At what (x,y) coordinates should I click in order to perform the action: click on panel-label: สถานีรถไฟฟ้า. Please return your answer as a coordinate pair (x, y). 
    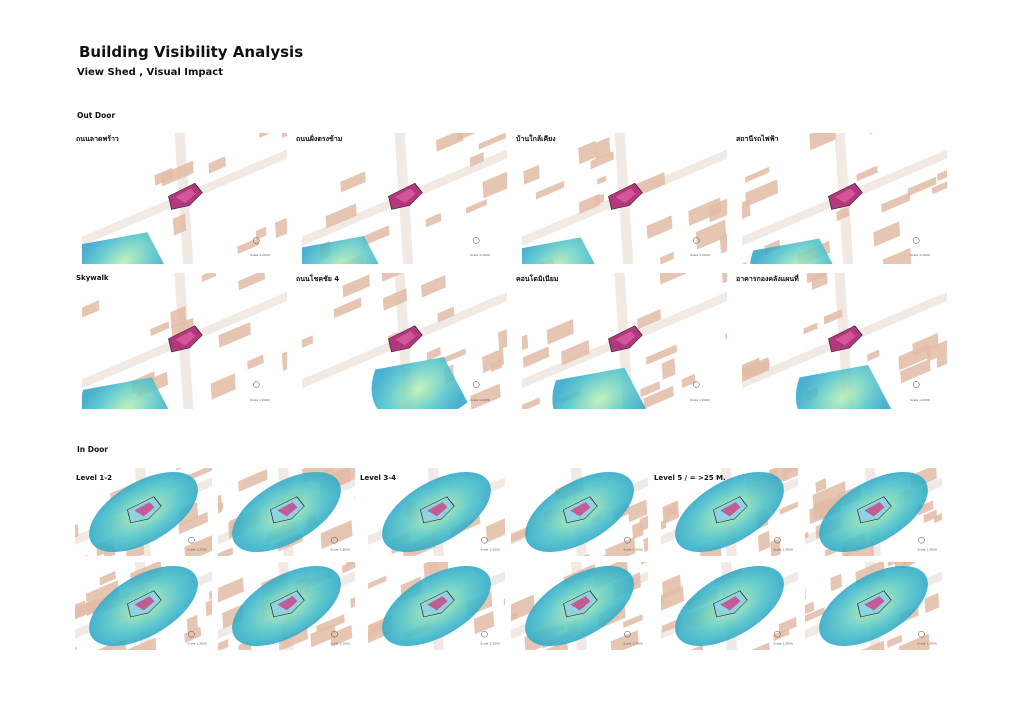
    Looking at the image, I should click on (757, 139).